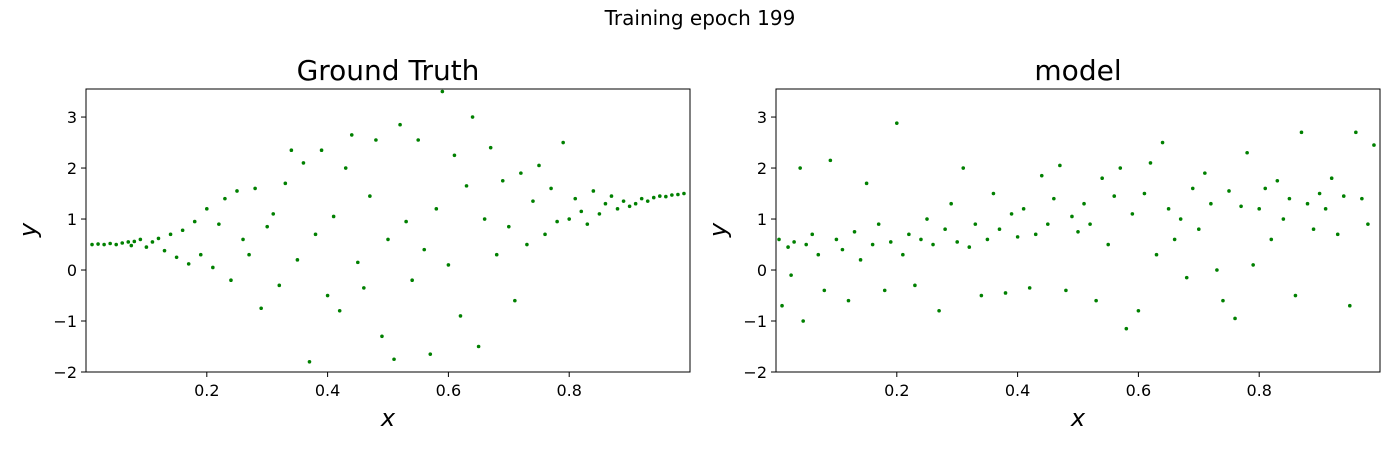 Image resolution: width=1400 pixels, height=450 pixels. What do you see at coordinates (72, 270) in the screenshot?
I see `y-tick-label: 0` at bounding box center [72, 270].